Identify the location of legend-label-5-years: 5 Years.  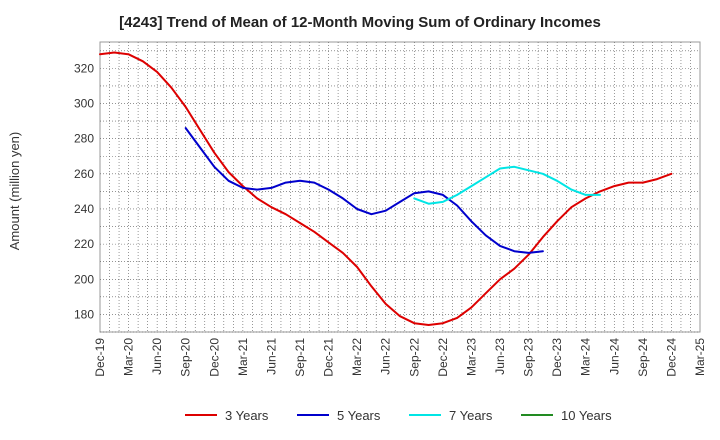
(359, 415).